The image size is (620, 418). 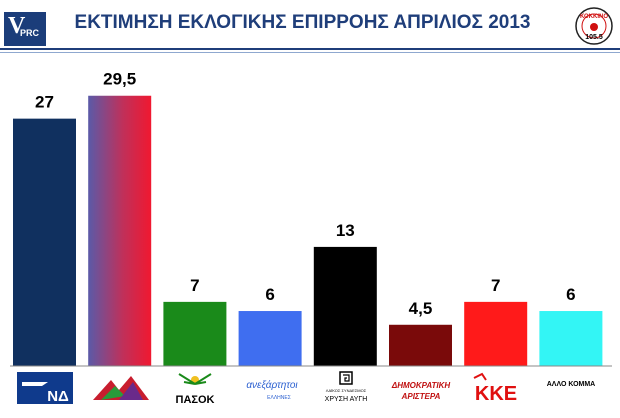 I want to click on syriza-logo, so click(x=121, y=388).